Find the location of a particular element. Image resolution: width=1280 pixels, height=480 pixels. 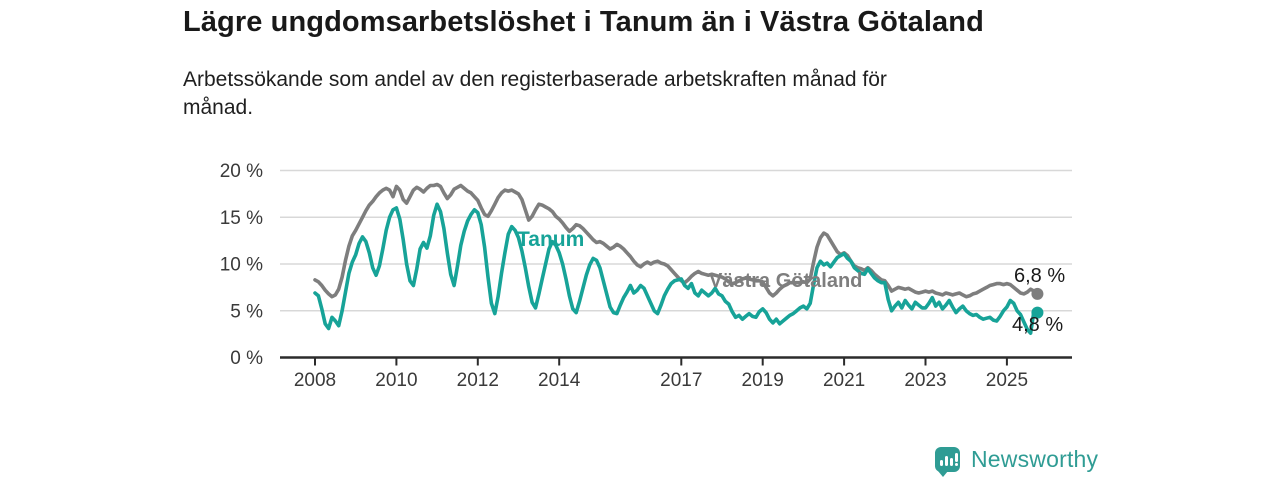

x-tick-label: 2012 is located at coordinates (478, 380).